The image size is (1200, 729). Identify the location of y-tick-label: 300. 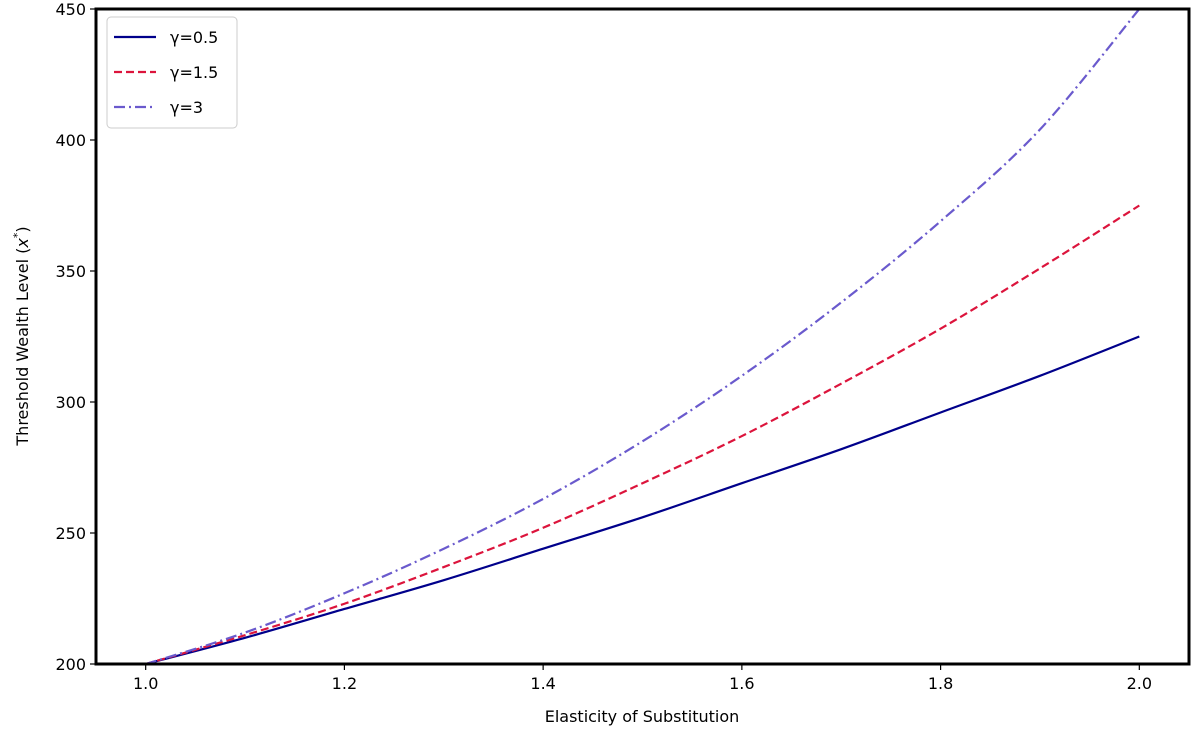
(70, 402).